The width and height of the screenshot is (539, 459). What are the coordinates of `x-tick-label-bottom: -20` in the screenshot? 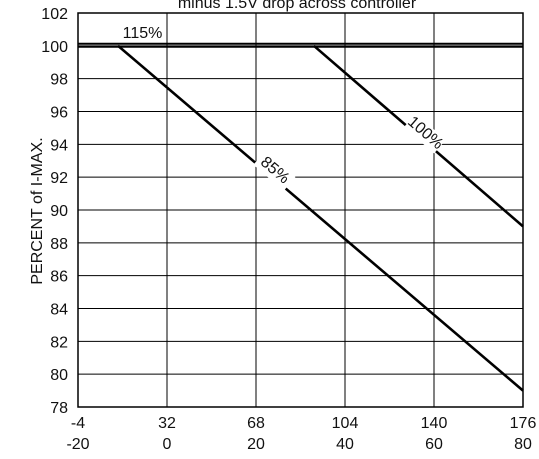 It's located at (77, 444).